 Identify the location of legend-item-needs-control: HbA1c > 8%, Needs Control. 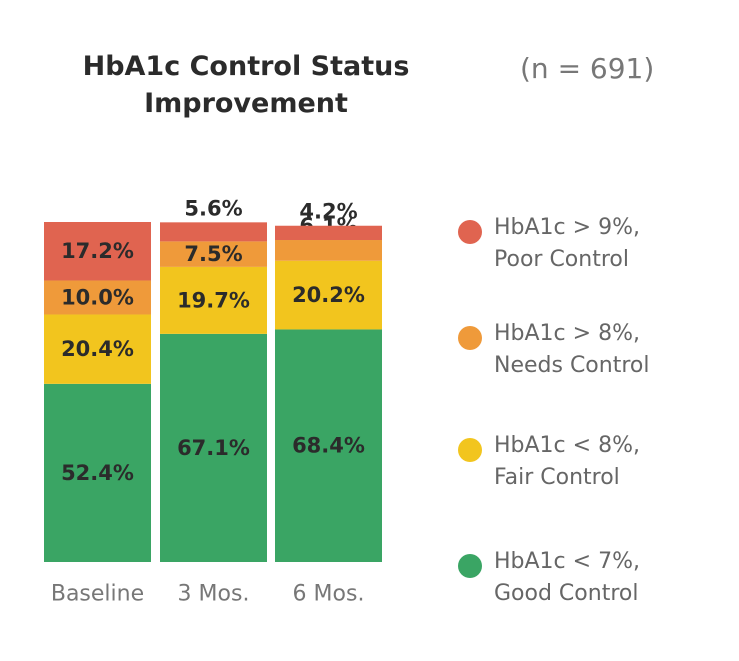
(587, 348).